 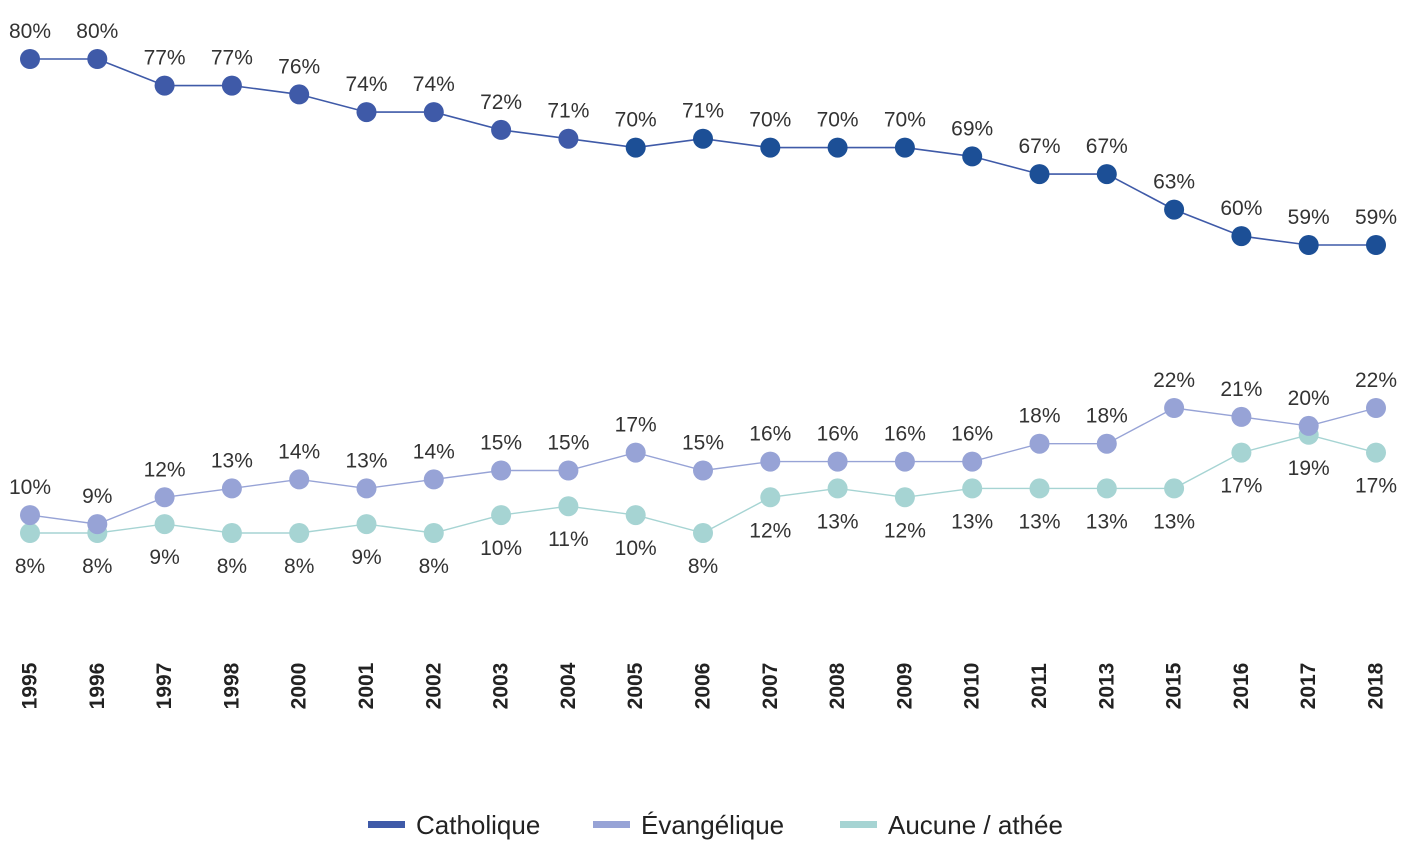 What do you see at coordinates (838, 521) in the screenshot?
I see `value-label-aucune-athee-2008: 13%` at bounding box center [838, 521].